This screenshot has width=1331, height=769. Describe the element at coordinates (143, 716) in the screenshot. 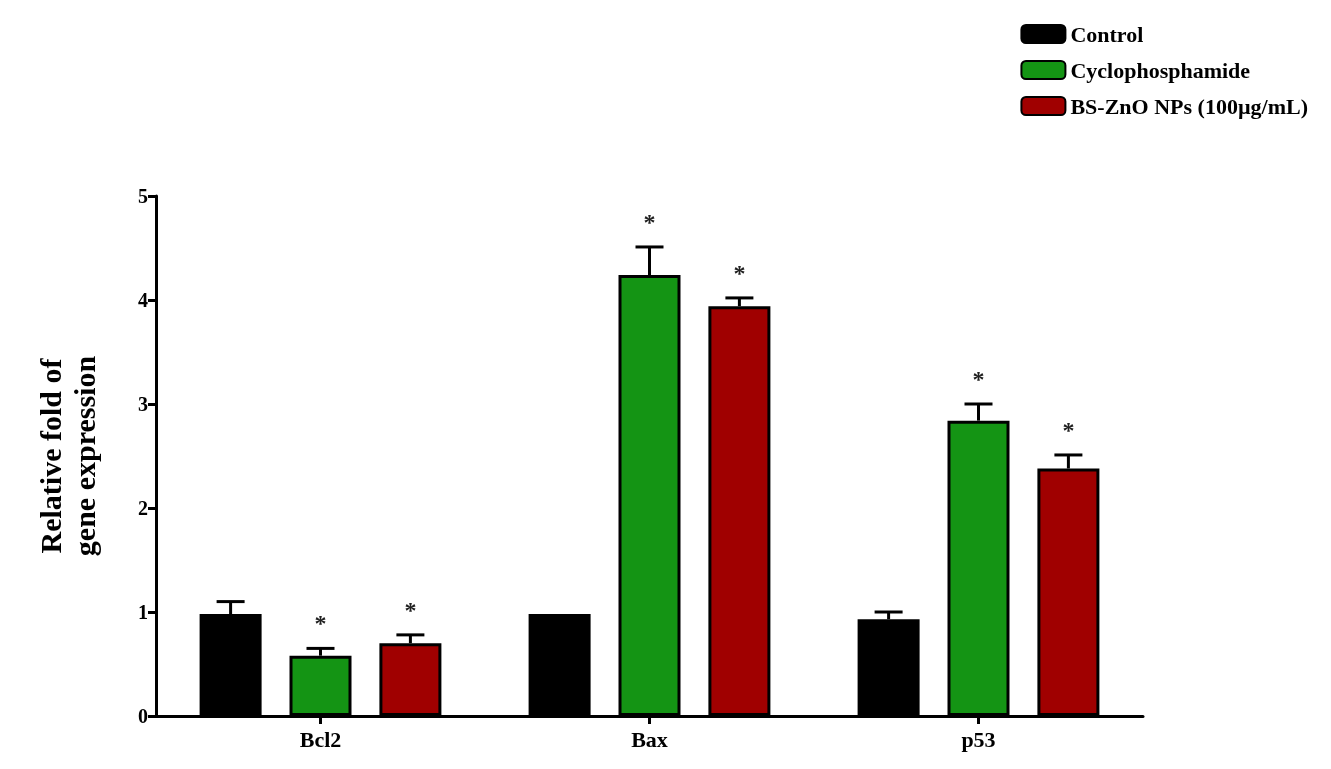

I see `y-tick-label: 0` at that location.